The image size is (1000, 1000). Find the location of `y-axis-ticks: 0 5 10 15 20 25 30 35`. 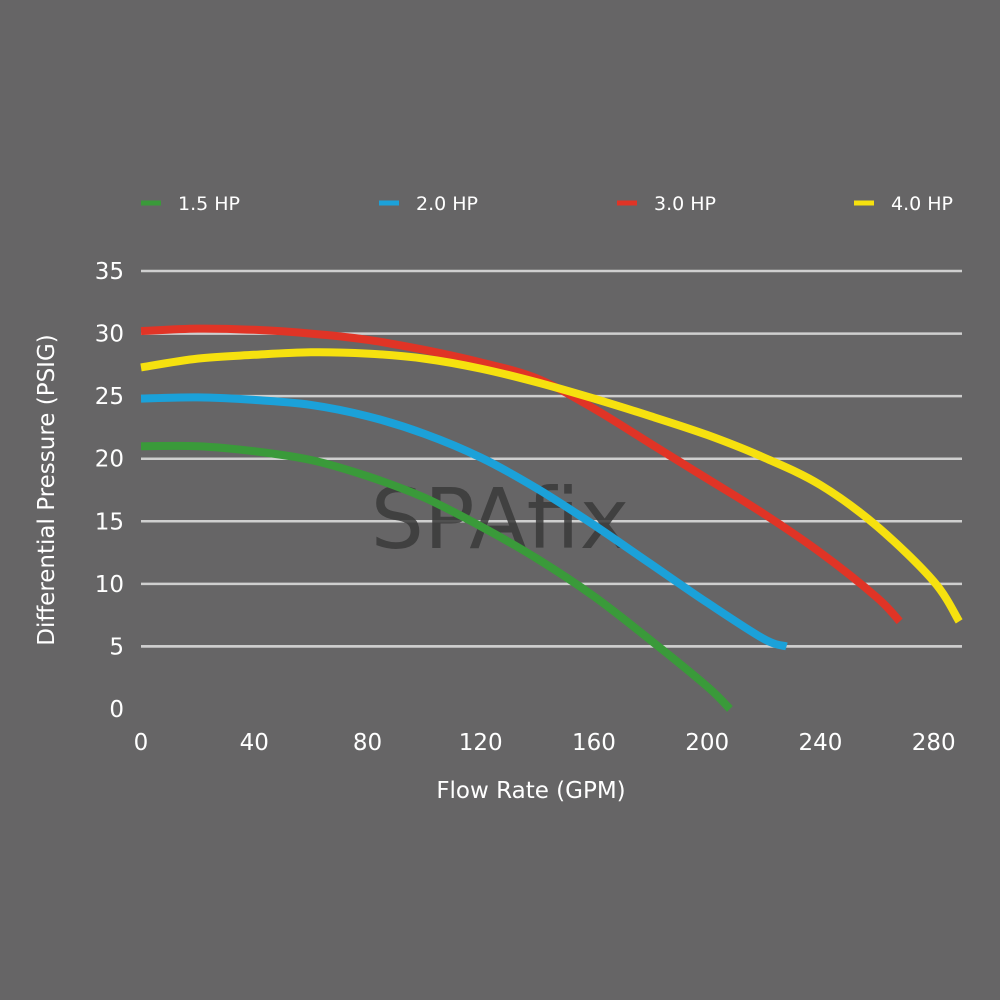

y-axis-ticks: 0 5 10 15 20 25 30 35 is located at coordinates (109, 491).